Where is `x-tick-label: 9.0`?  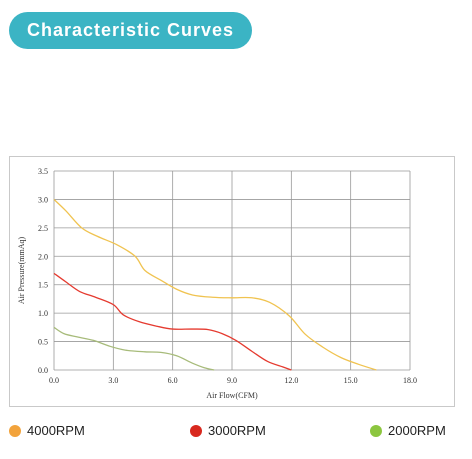 x-tick-label: 9.0 is located at coordinates (232, 380).